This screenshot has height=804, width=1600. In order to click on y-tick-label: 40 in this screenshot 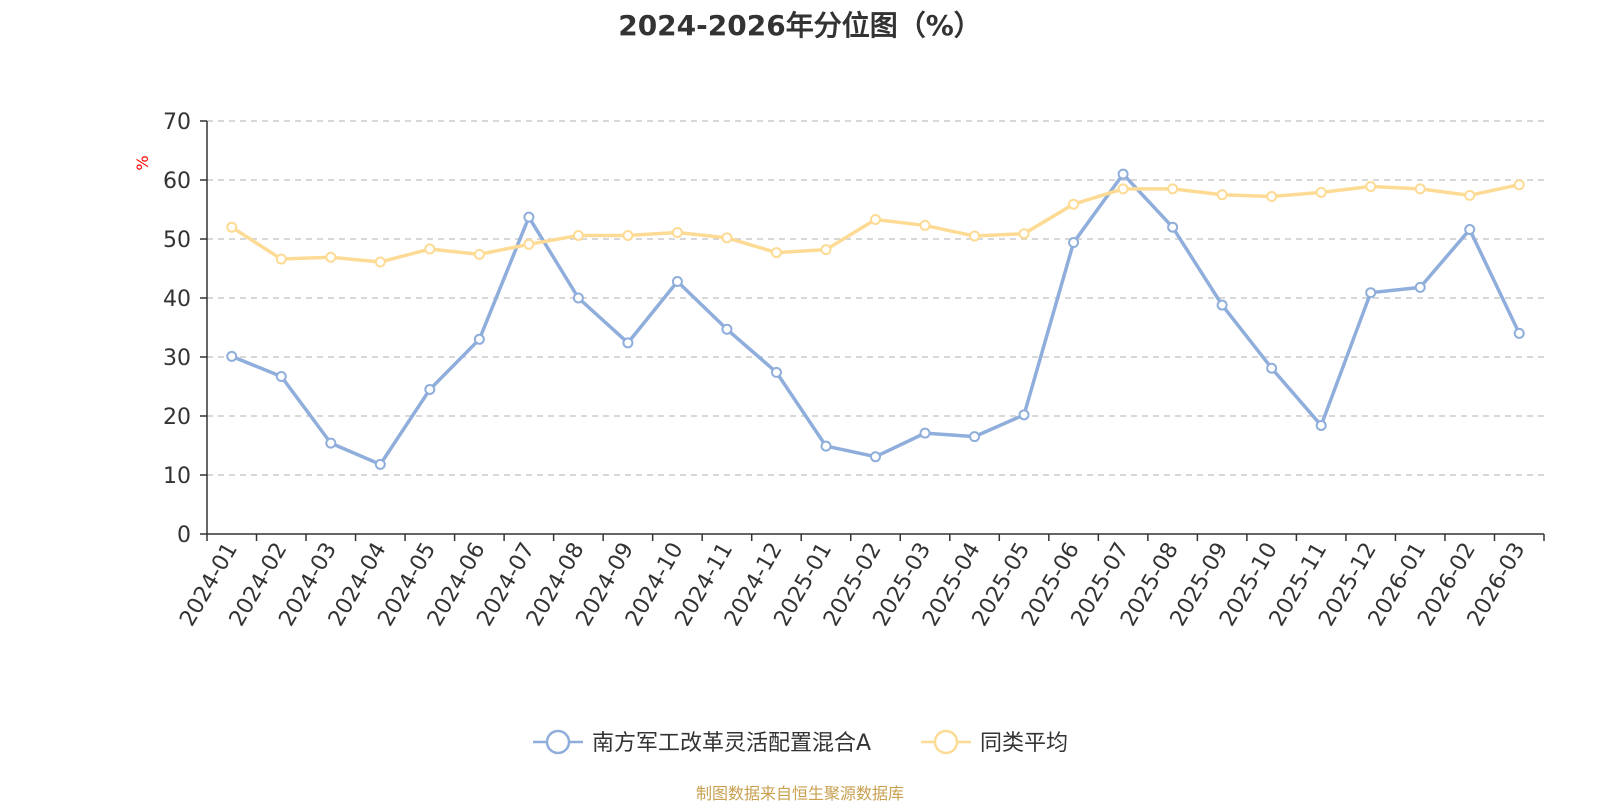, I will do `click(177, 299)`.